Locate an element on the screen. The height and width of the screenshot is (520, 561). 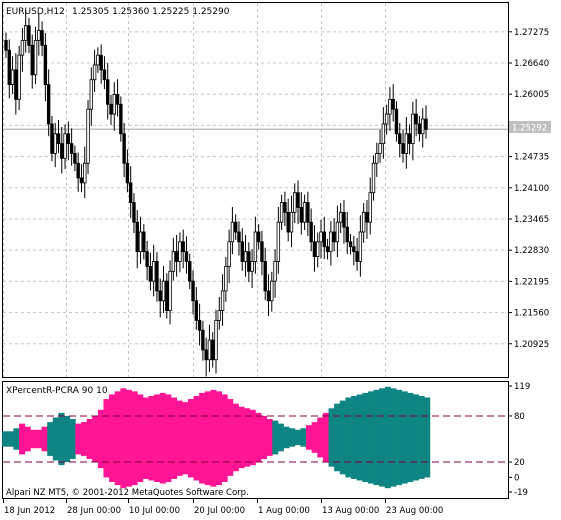
indicator-tick-label: 80 is located at coordinates (519, 417).